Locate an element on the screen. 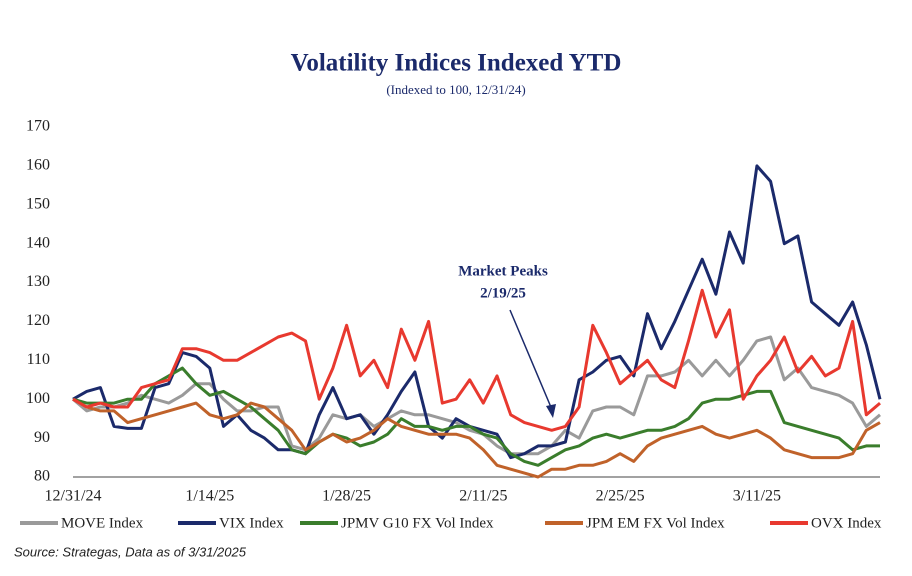 This screenshot has width=912, height=576. y-tick-label: 100 is located at coordinates (38, 398).